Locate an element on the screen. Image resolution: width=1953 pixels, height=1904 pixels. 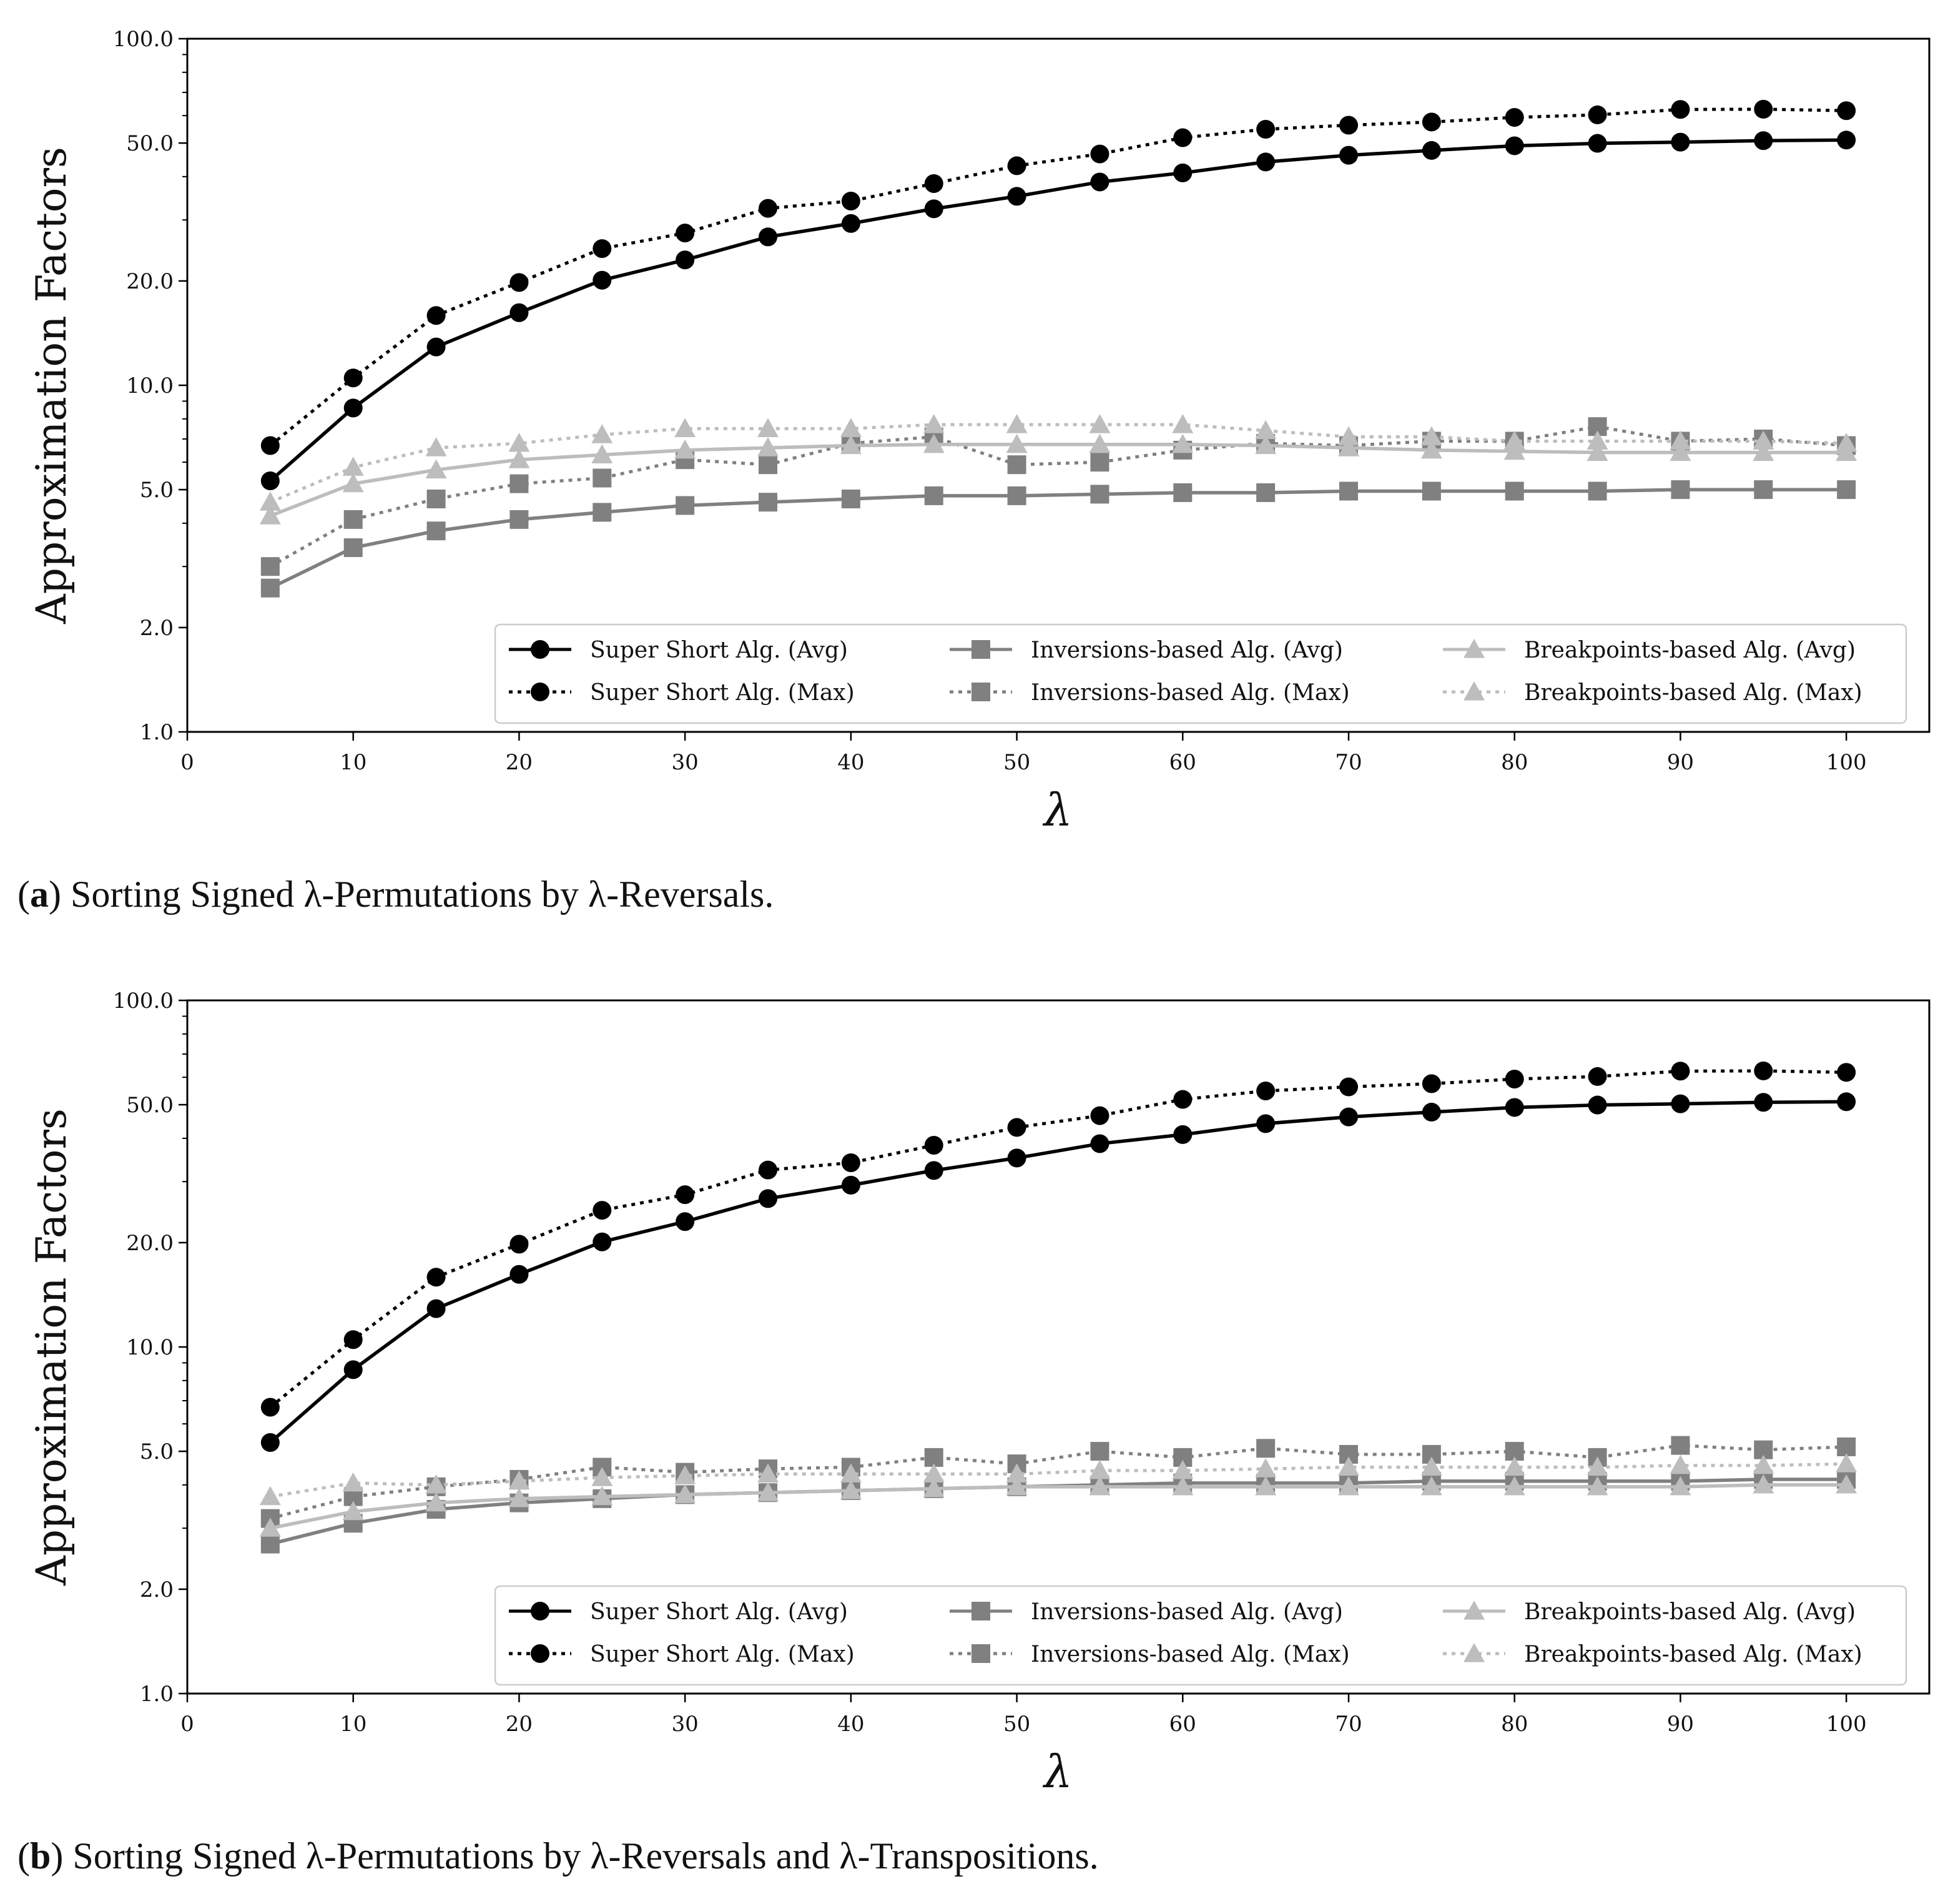
x-tick-label: 20 is located at coordinates (519, 762).